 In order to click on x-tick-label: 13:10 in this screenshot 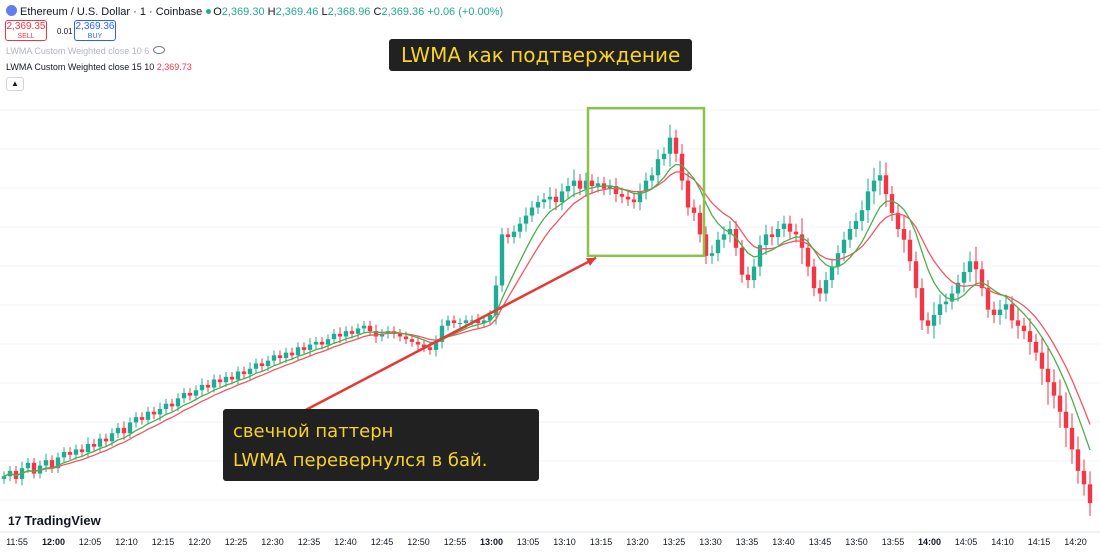, I will do `click(564, 542)`.